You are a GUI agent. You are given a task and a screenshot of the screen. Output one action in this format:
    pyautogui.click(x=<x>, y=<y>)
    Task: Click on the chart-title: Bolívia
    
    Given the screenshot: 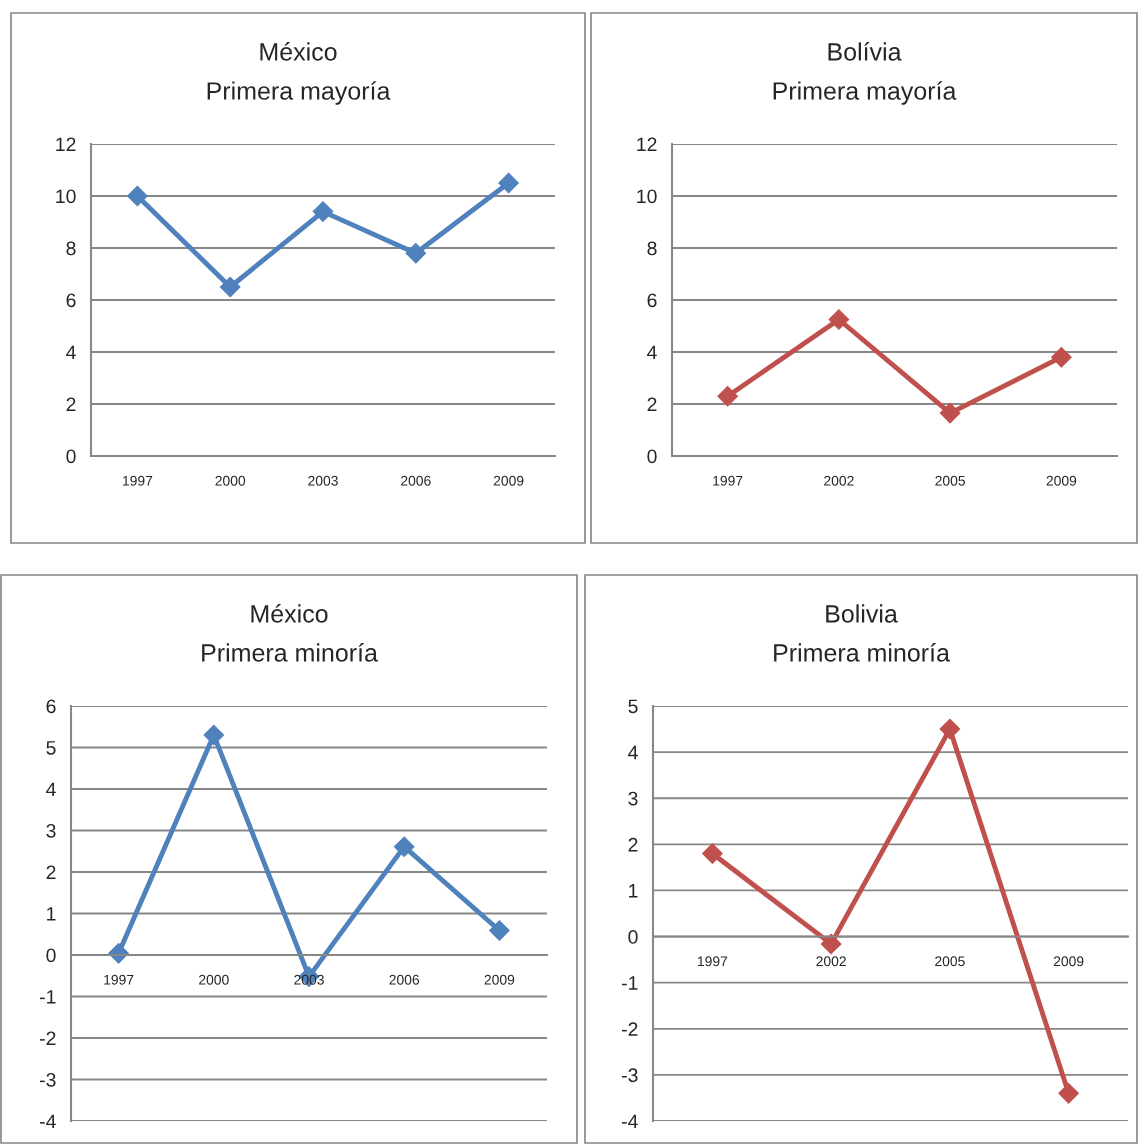 What is the action you would take?
    pyautogui.click(x=865, y=51)
    